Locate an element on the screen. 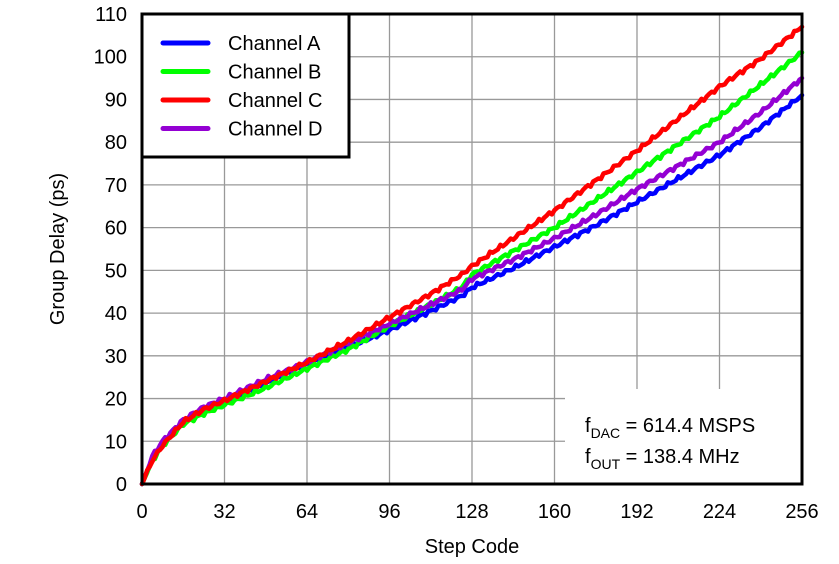 The image size is (839, 564). y-tick-label: 100 is located at coordinates (110, 58).